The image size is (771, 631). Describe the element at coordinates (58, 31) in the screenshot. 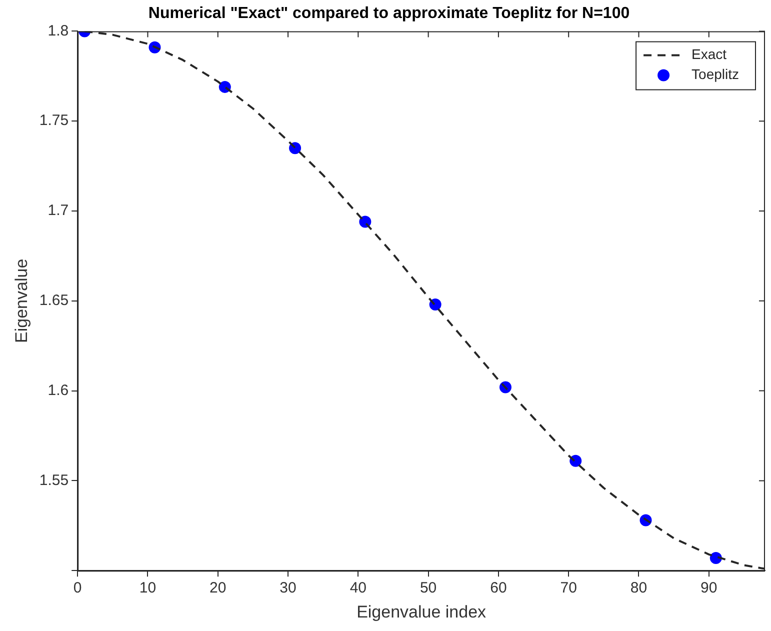

I see `y-tick-label: 1.8` at that location.